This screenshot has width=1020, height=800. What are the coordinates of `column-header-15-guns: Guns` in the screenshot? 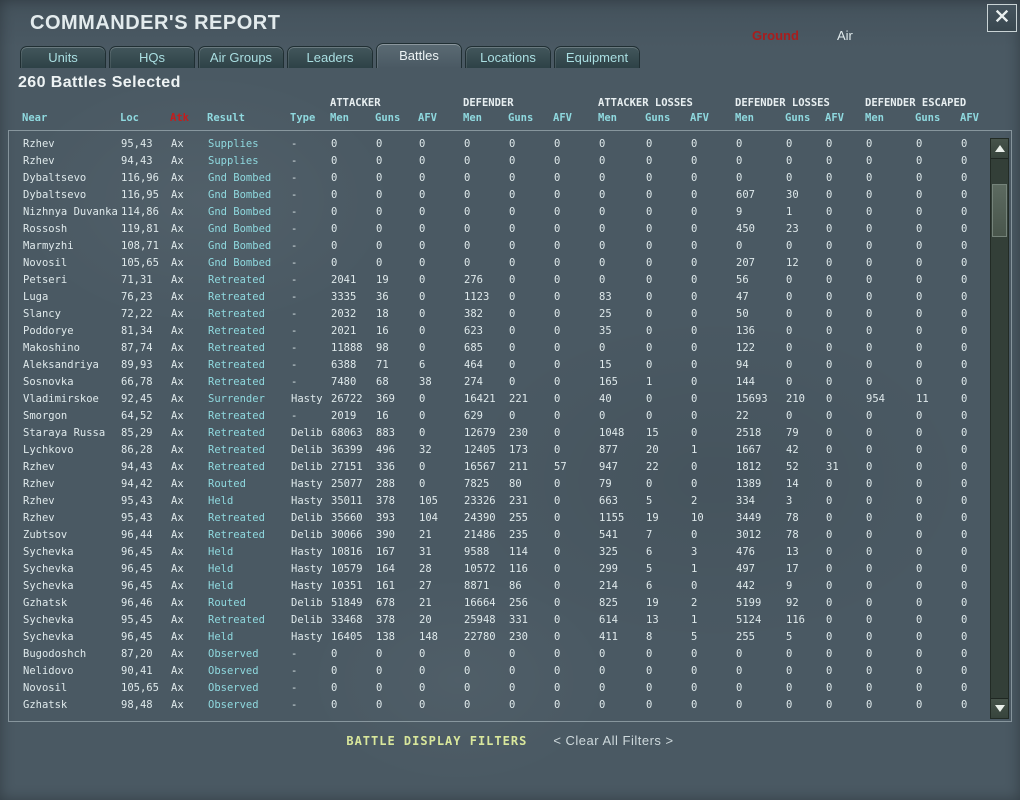 It's located at (798, 118).